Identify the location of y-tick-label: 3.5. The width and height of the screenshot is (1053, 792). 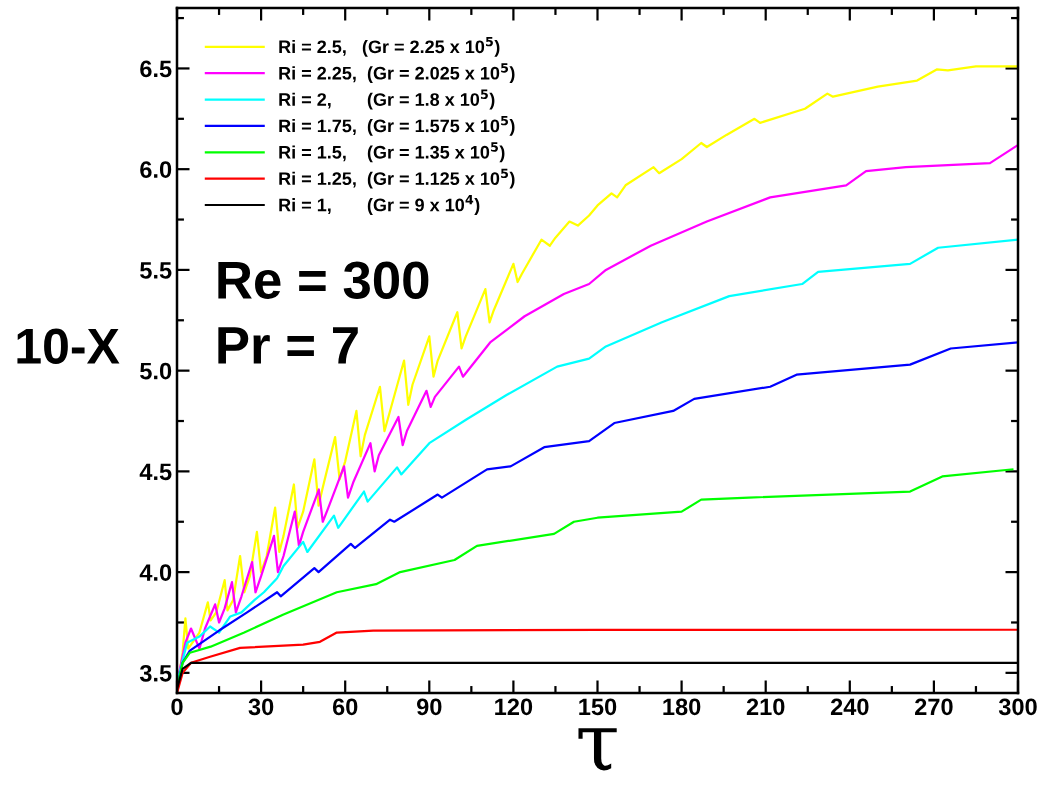
(155, 673).